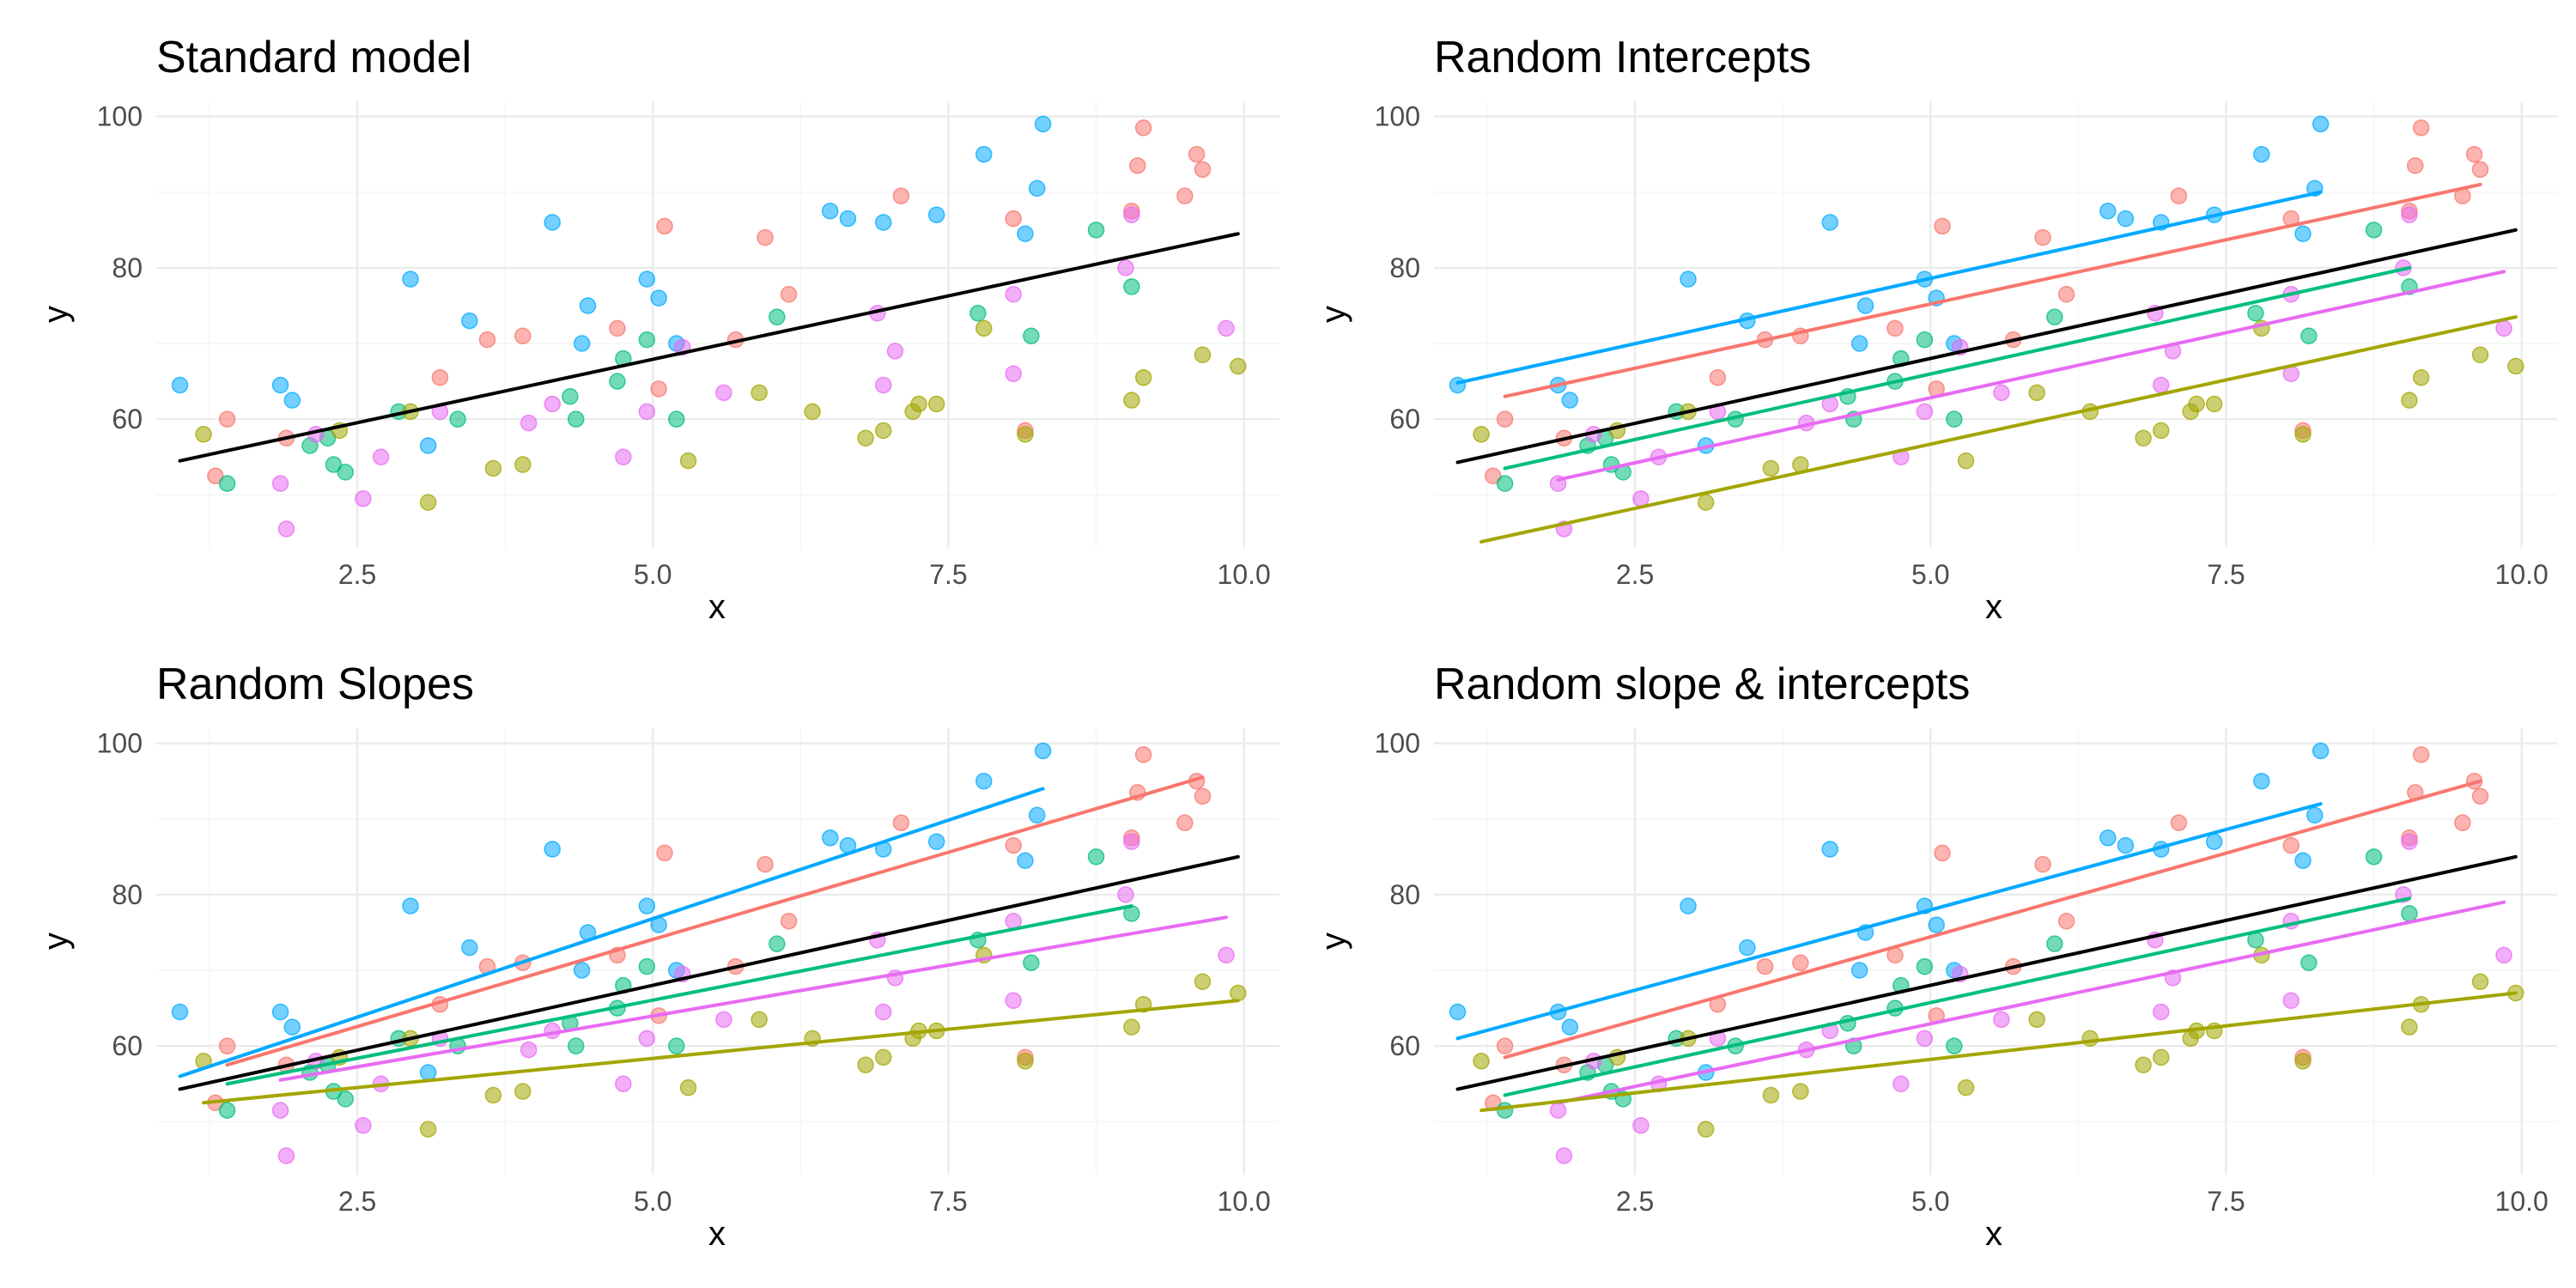 The height and width of the screenshot is (1288, 2576). What do you see at coordinates (1623, 58) in the screenshot?
I see `panel-title: Random Intercepts` at bounding box center [1623, 58].